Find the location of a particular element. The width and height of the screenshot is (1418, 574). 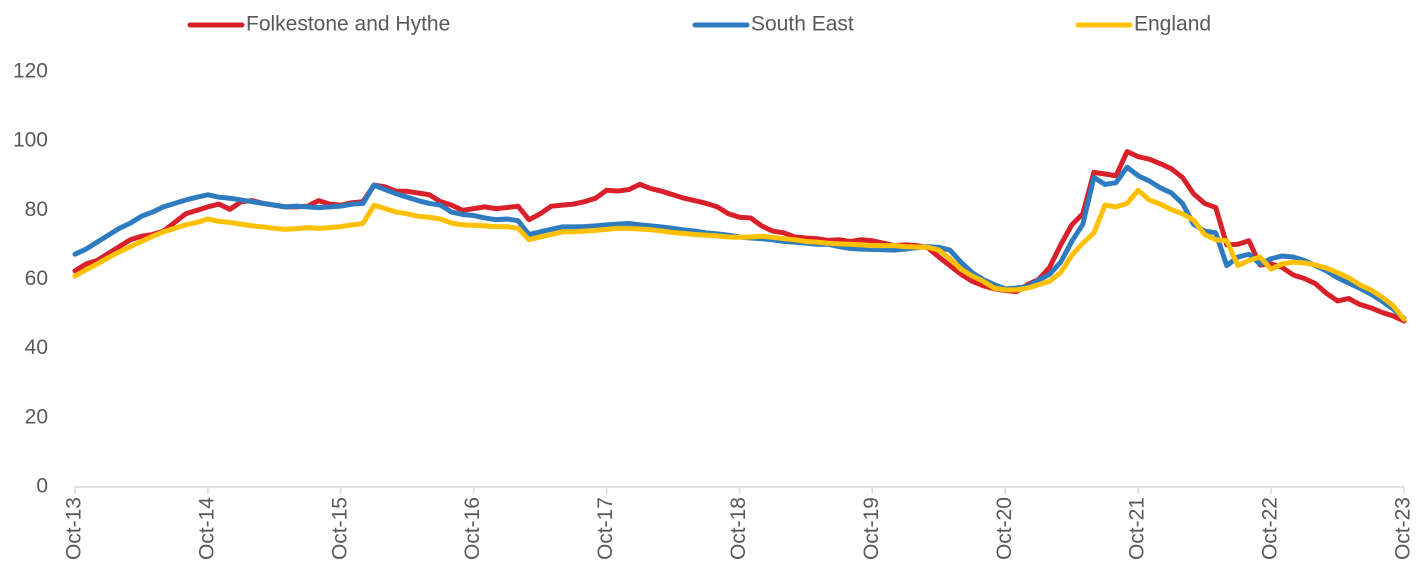

x-tick-label: Oct-17 is located at coordinates (605, 528).